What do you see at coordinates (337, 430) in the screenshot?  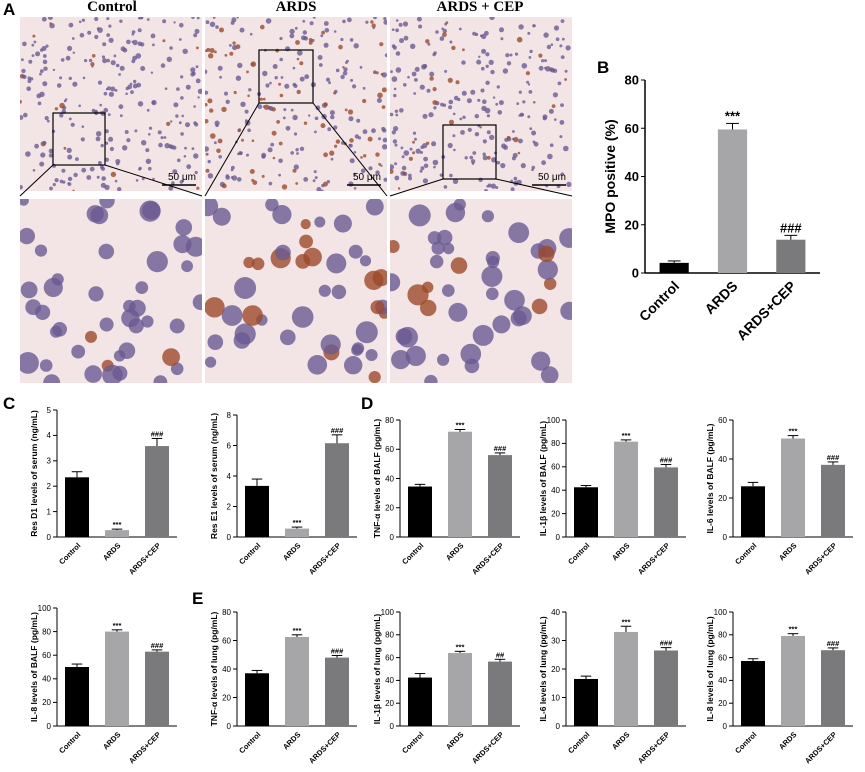 I see `significance-label: ###` at bounding box center [337, 430].